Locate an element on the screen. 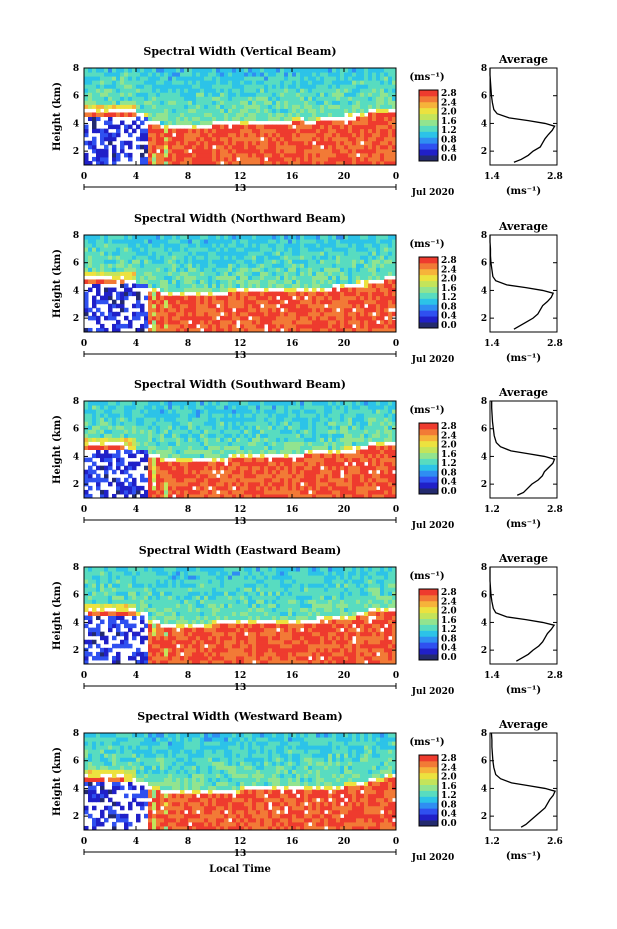 The height and width of the screenshot is (929, 617). average-frame is located at coordinates (523, 116).